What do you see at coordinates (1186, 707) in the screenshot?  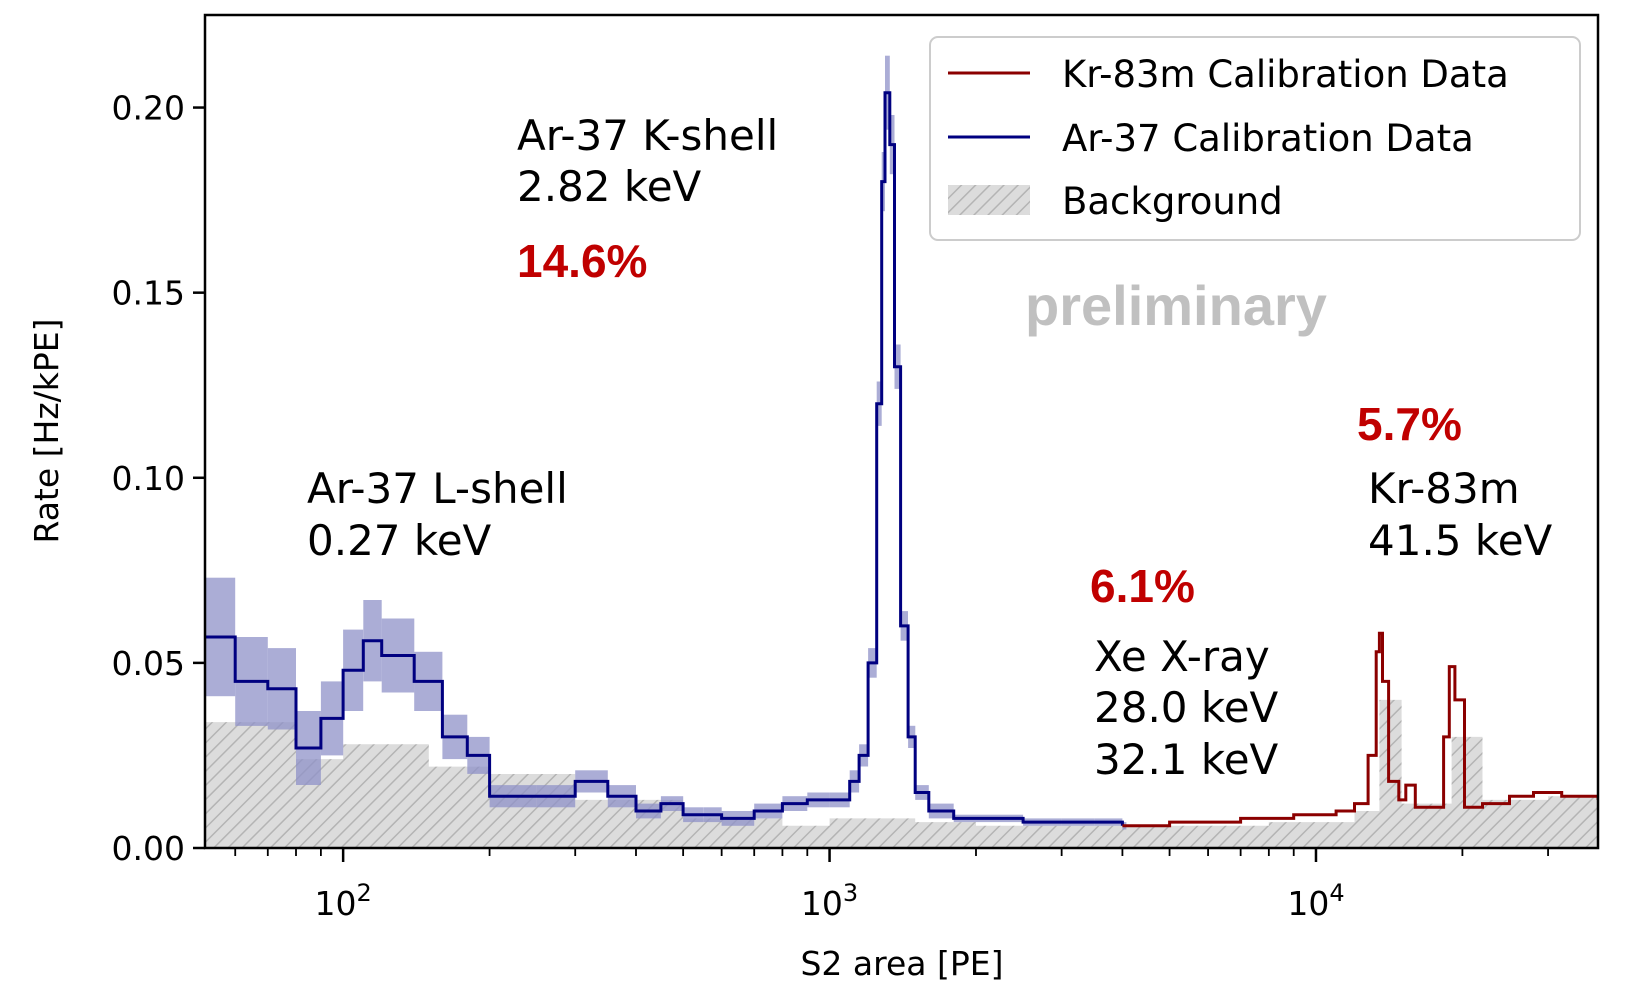 I see `annotation-line: 28.0 keV` at bounding box center [1186, 707].